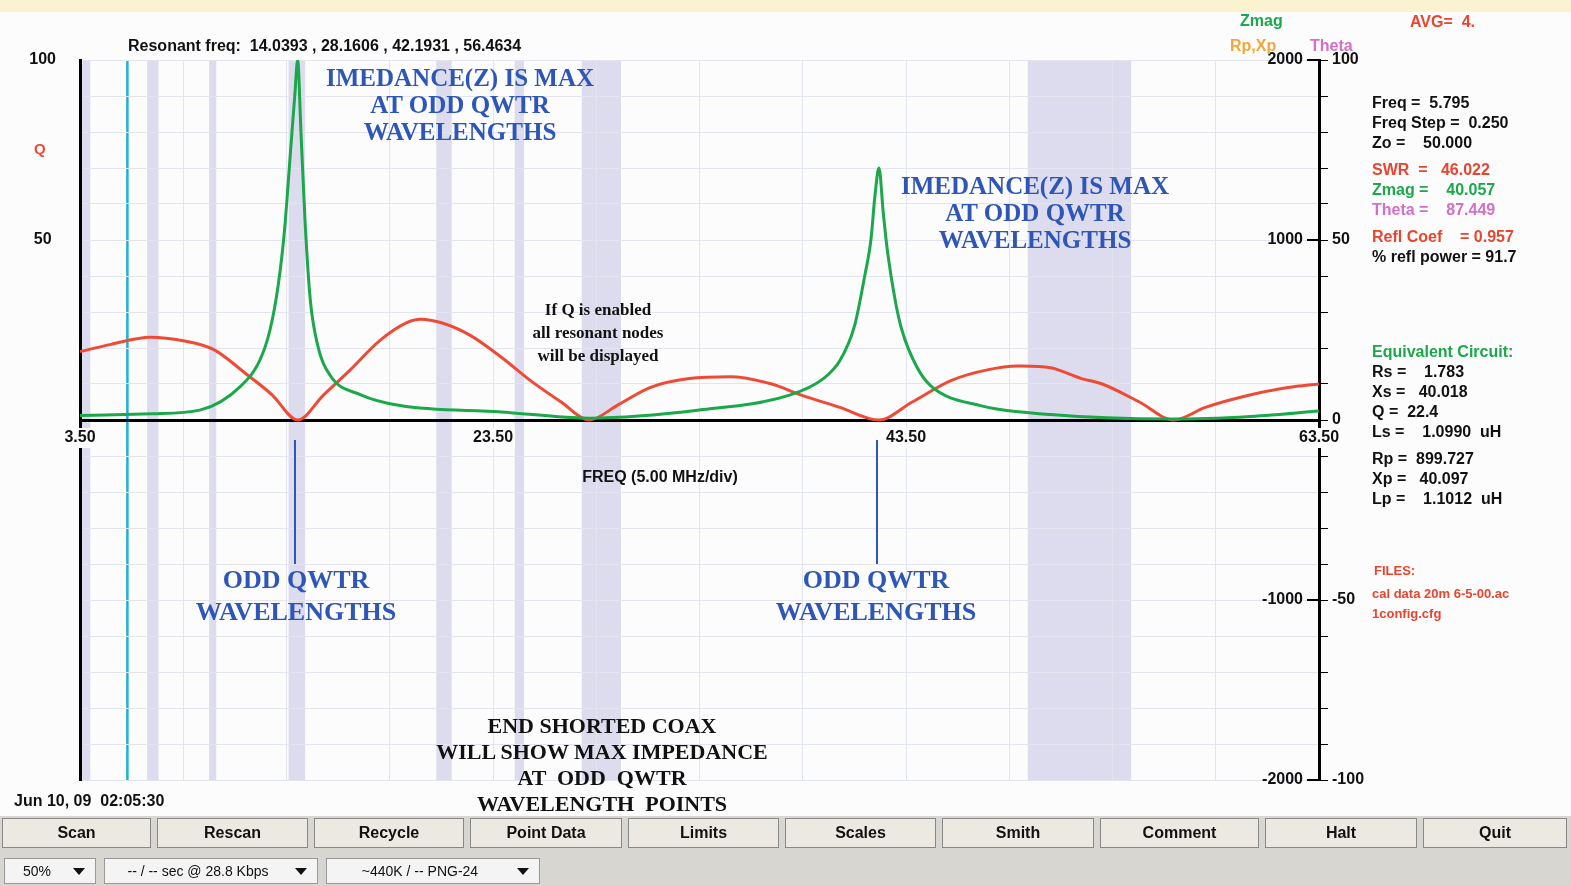 The width and height of the screenshot is (1571, 886). What do you see at coordinates (1443, 237) in the screenshot?
I see `text: Refl Coef = 0.957` at bounding box center [1443, 237].